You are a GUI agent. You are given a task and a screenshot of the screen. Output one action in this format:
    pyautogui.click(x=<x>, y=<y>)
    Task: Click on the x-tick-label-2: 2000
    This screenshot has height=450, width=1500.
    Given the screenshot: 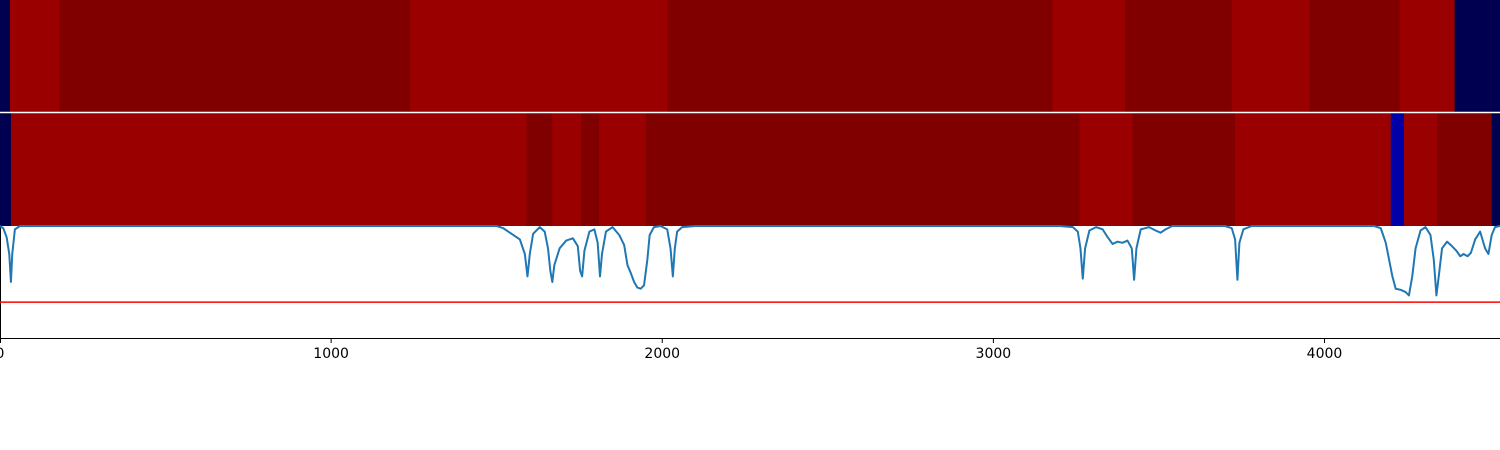 What is the action you would take?
    pyautogui.click(x=662, y=354)
    